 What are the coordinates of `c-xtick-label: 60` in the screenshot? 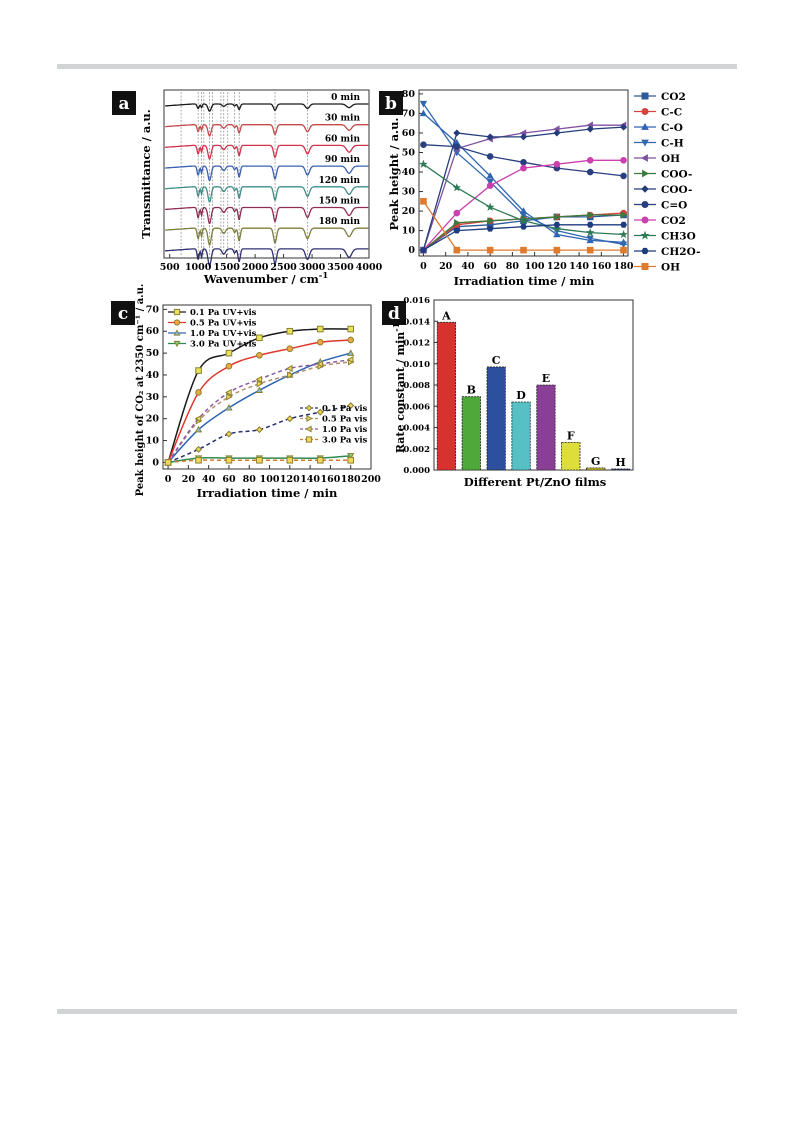 It's located at (229, 479).